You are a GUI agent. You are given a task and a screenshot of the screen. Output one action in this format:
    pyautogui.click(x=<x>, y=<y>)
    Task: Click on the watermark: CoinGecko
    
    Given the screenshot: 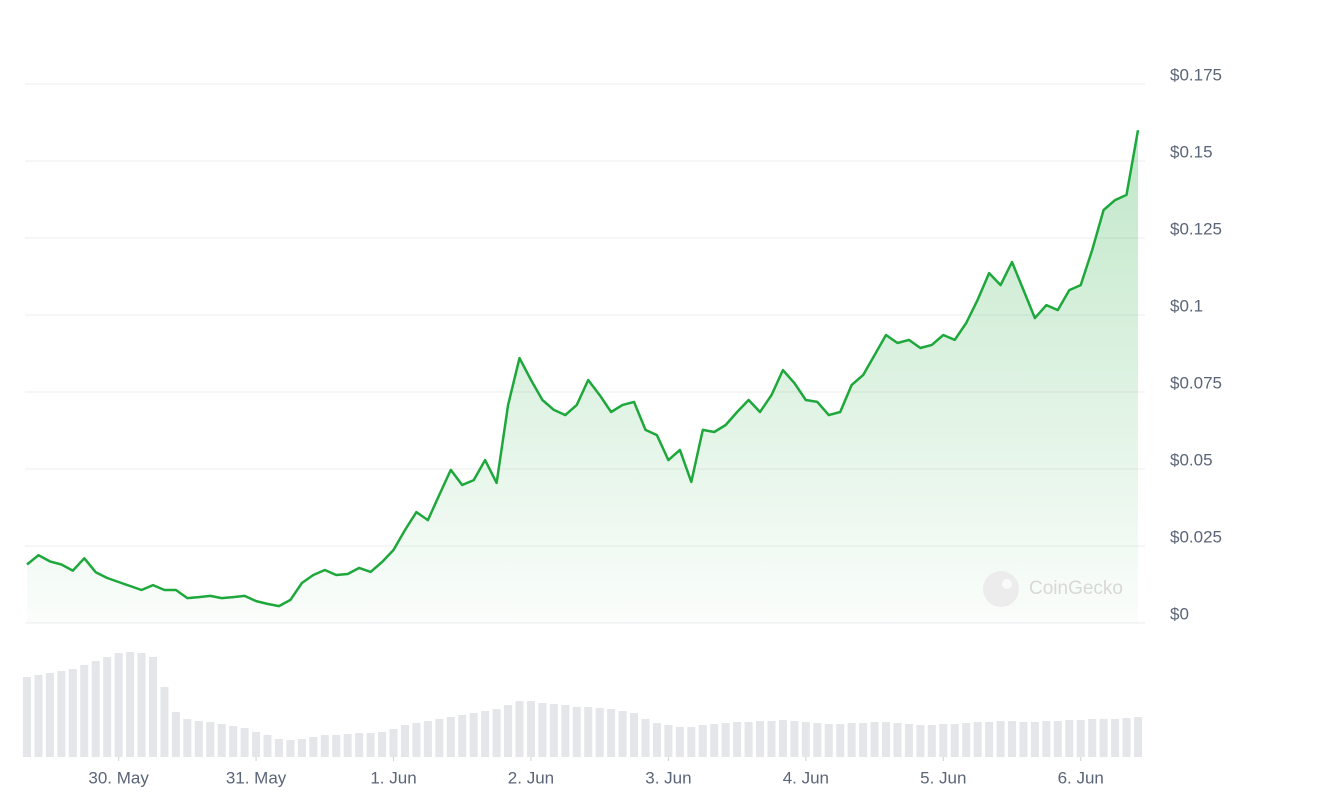 What is the action you would take?
    pyautogui.click(x=1053, y=589)
    